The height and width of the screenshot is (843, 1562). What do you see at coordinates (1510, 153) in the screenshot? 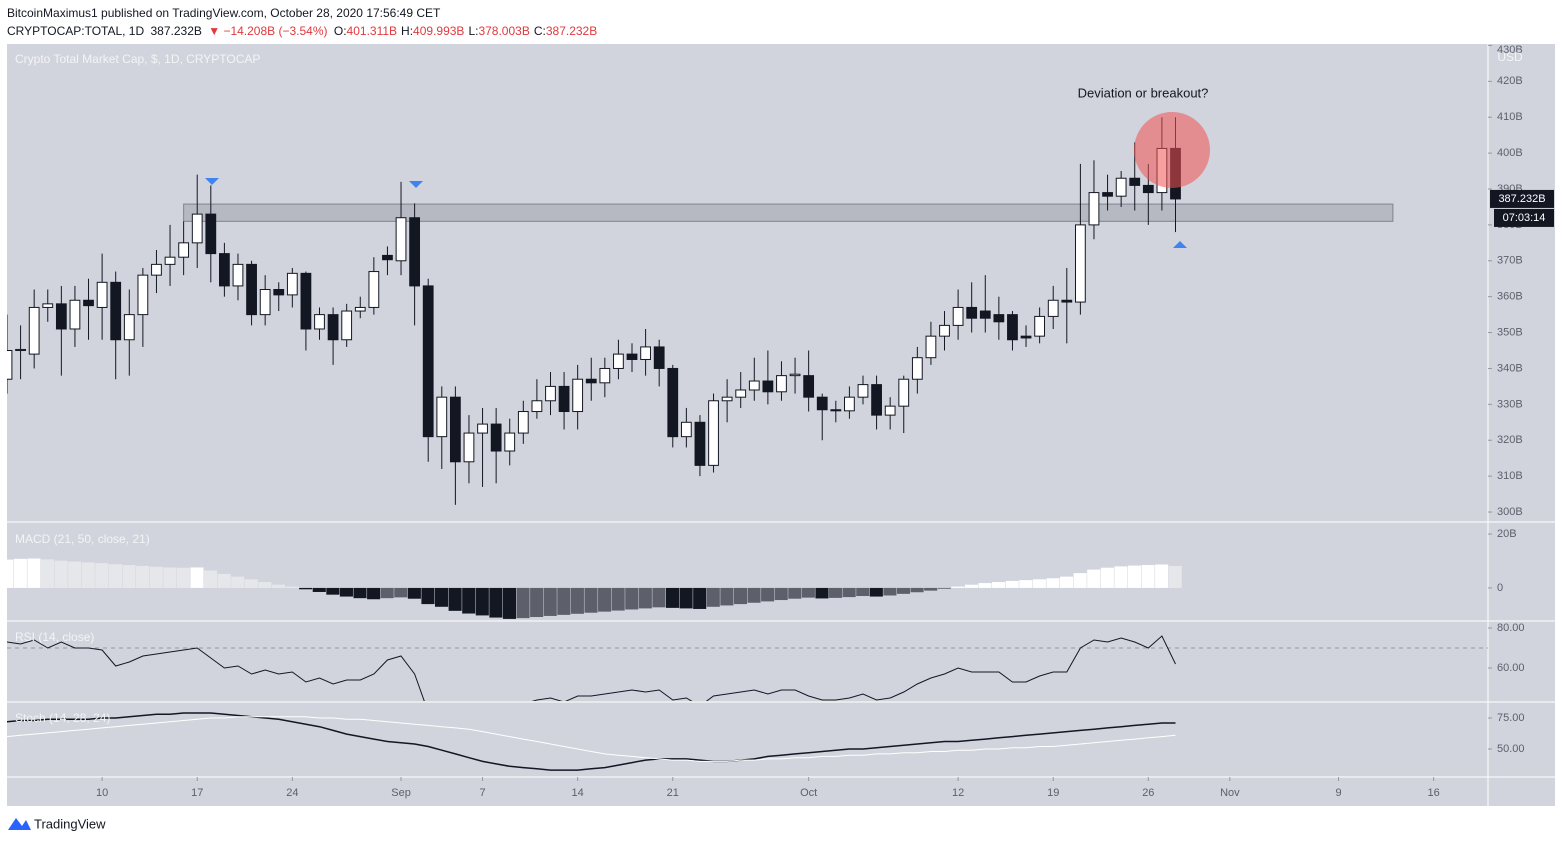
I see `y-tick-label: 400B` at bounding box center [1510, 153].